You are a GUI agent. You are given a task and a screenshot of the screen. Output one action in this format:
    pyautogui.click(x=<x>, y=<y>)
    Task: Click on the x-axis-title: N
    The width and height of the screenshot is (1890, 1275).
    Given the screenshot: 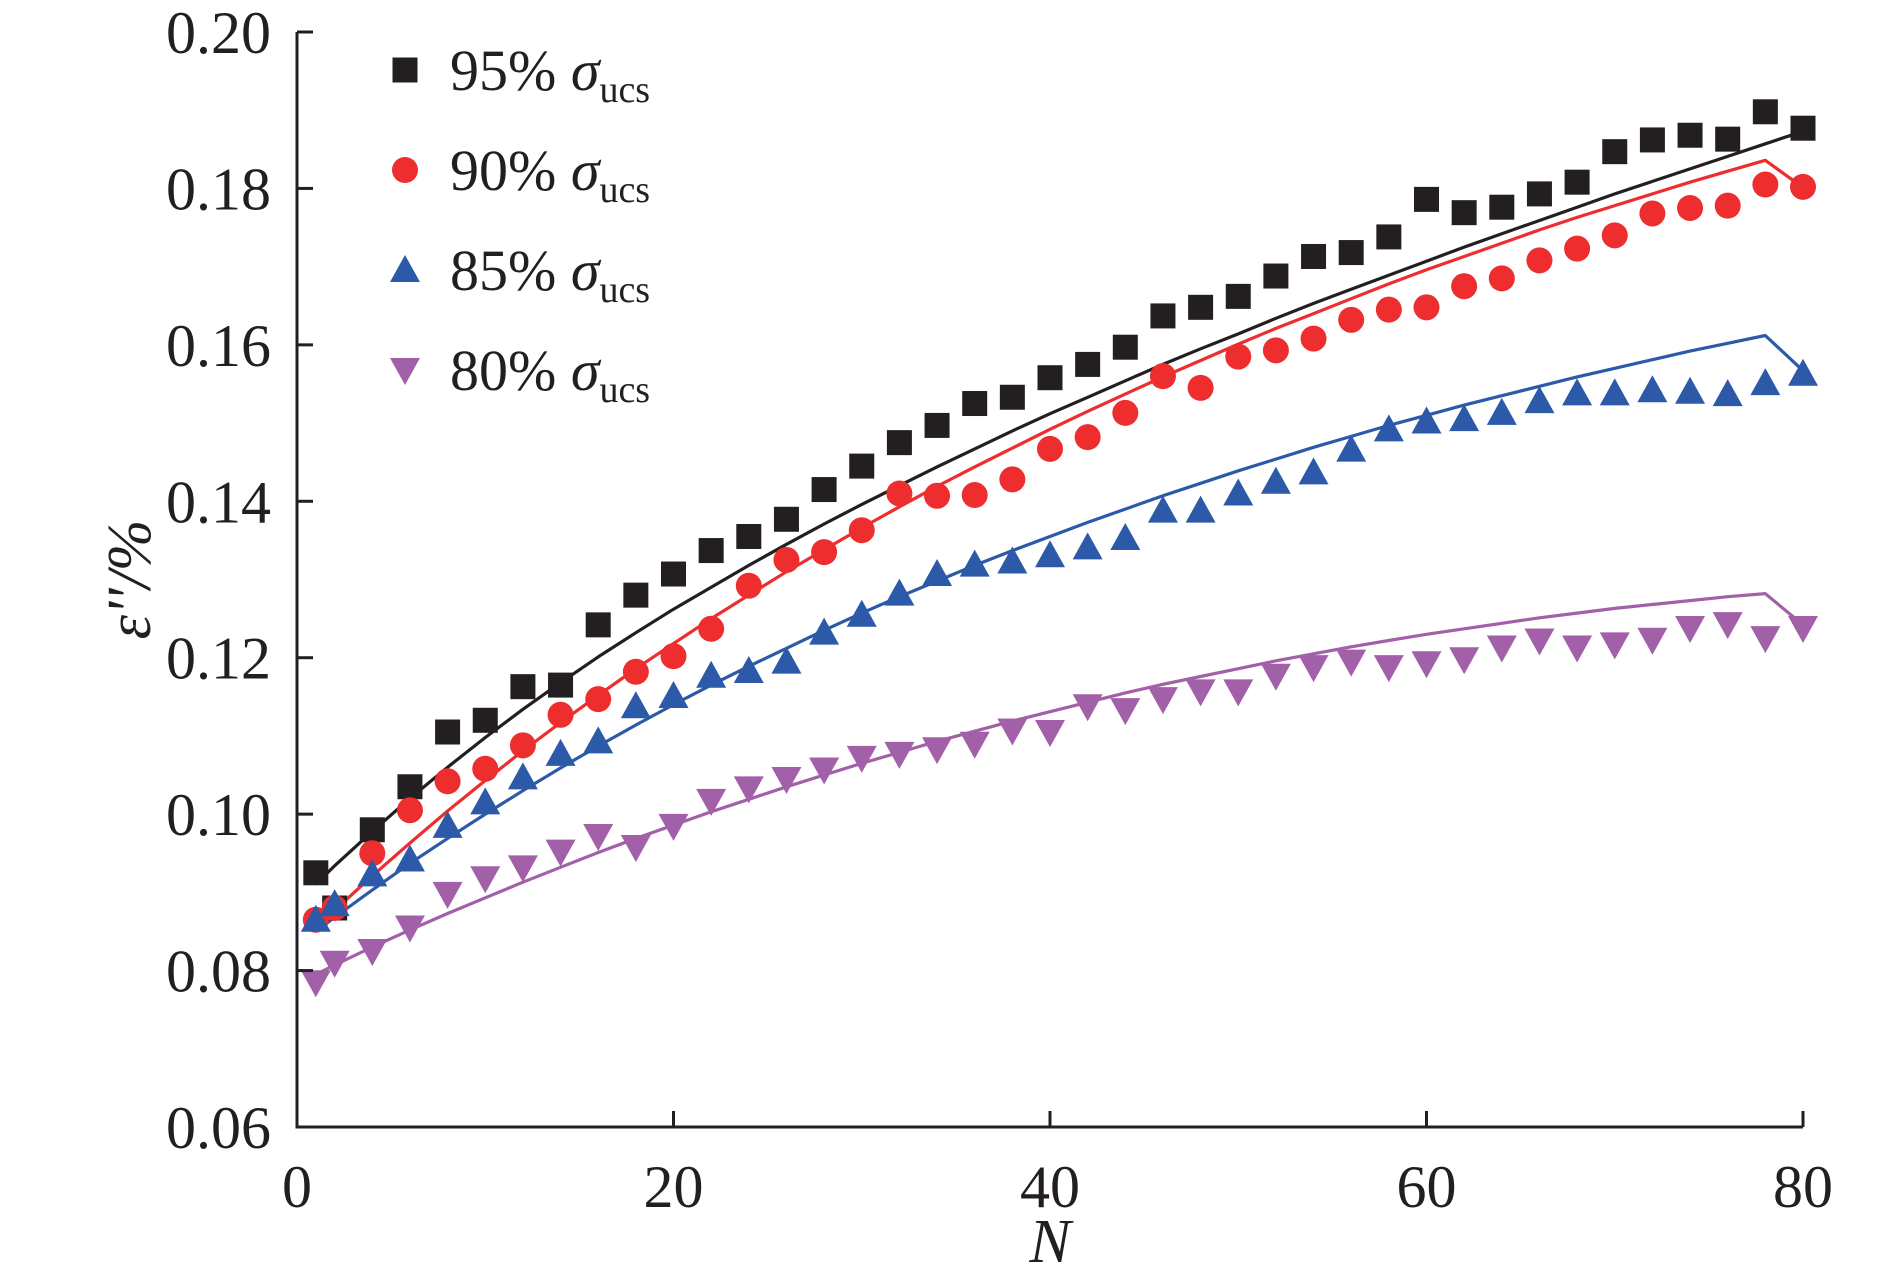 What is the action you would take?
    pyautogui.click(x=1051, y=1241)
    